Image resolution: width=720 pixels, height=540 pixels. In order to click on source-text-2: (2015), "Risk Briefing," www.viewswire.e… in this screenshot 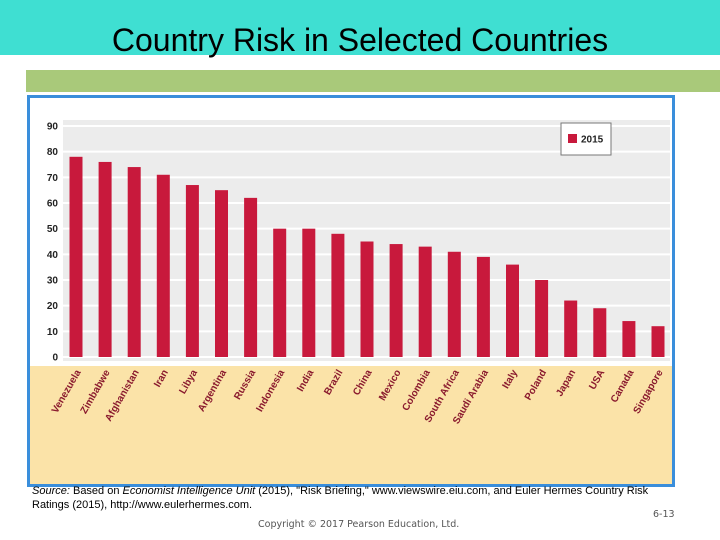, I will do `click(340, 498)`.